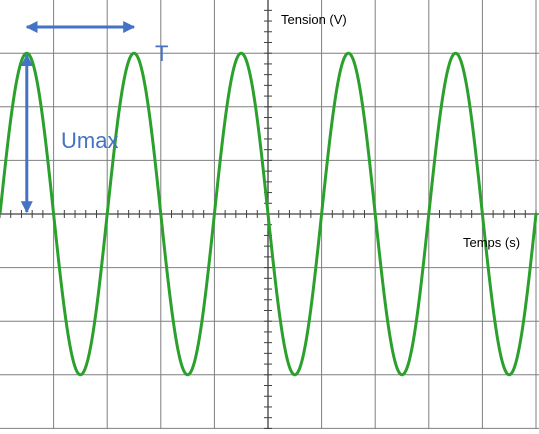 The height and width of the screenshot is (434, 539). Describe the element at coordinates (161, 53) in the screenshot. I see `period-label: T` at that location.